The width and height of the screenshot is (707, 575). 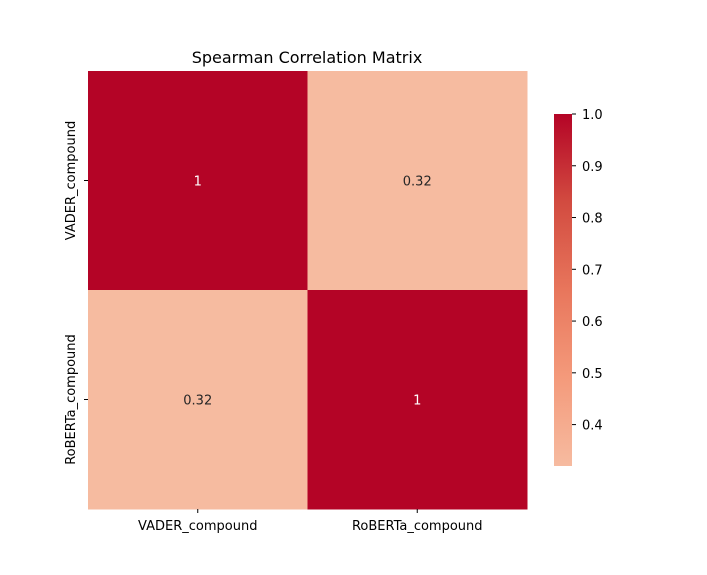 What do you see at coordinates (76, 293) in the screenshot?
I see `y-axis: VADER_compound RoBERTa_compound` at bounding box center [76, 293].